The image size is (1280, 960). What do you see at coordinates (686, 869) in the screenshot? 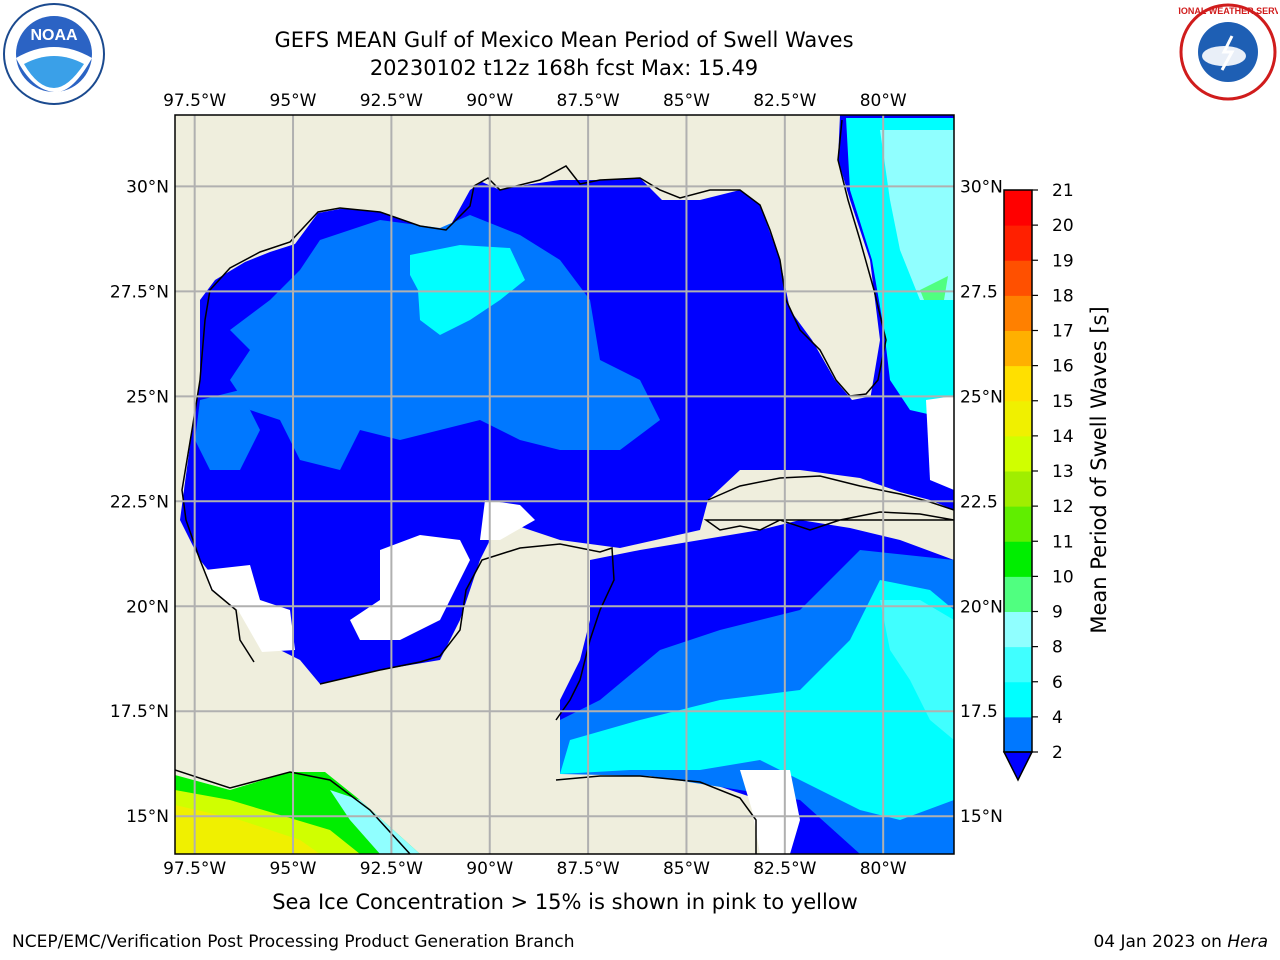
I see `lon-tick-label-bottom: 85°W` at bounding box center [686, 869].